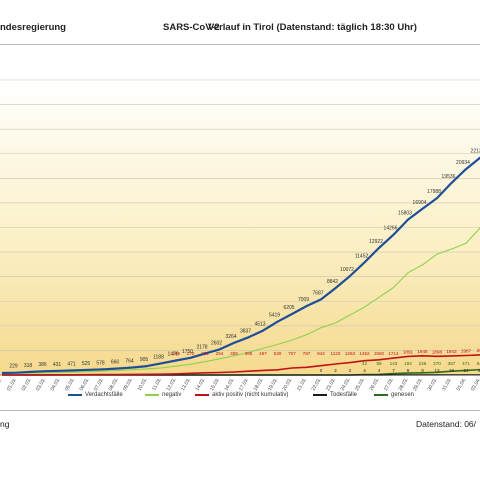 The width and height of the screenshot is (480, 480). I want to click on x-tick-label: 16.03., so click(230, 384).